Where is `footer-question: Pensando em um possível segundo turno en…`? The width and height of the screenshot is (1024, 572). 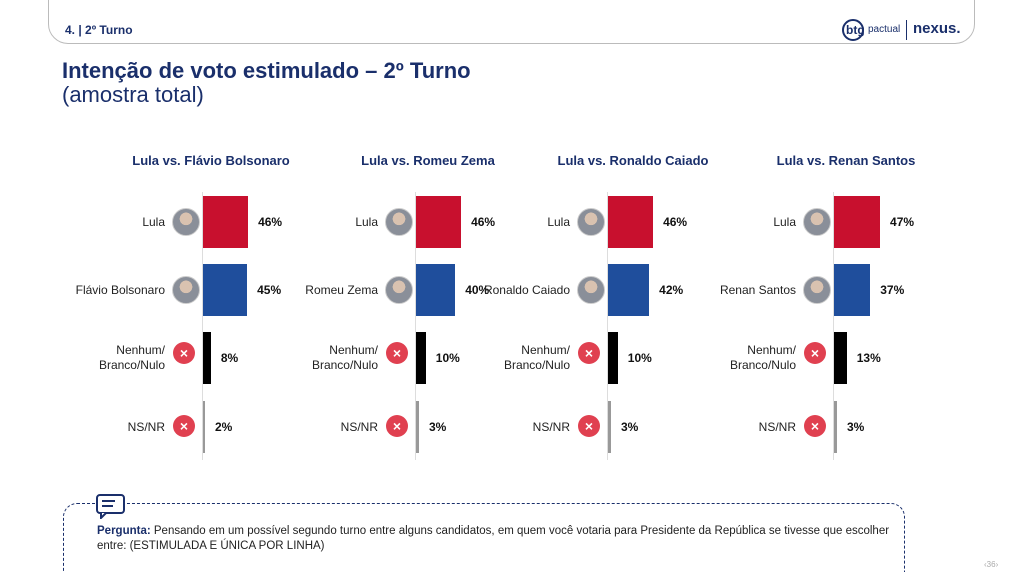 footer-question: Pensando em um possível segundo turno en… is located at coordinates (493, 538).